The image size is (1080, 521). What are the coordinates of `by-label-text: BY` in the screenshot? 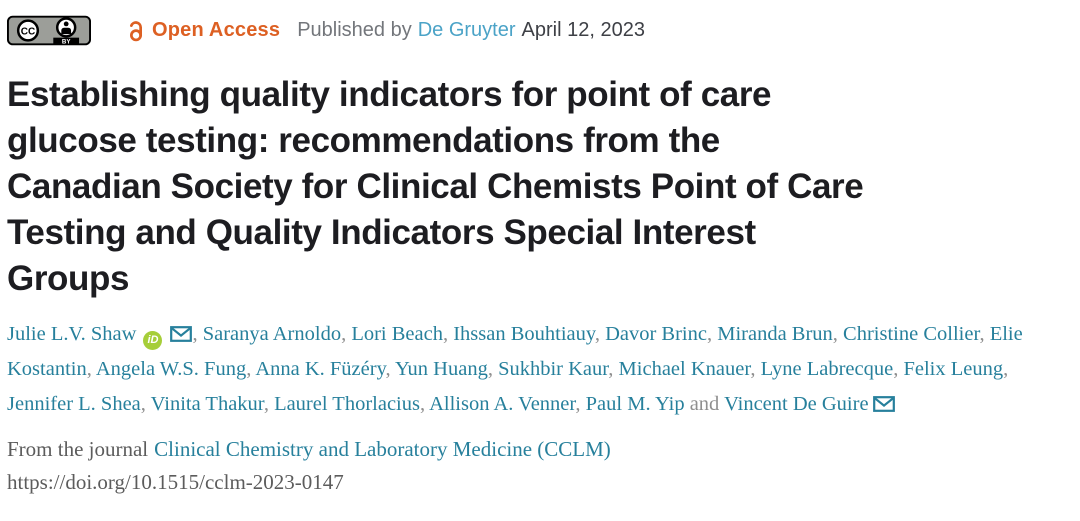 It's located at (66, 41).